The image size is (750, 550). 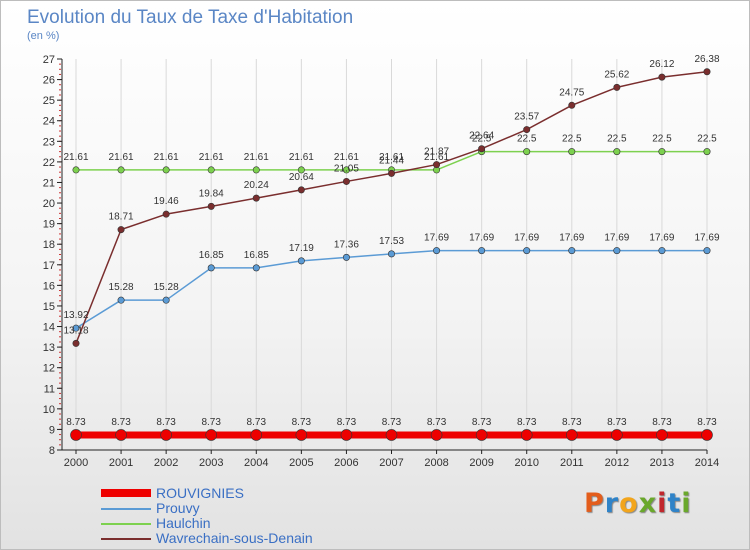 What do you see at coordinates (346, 463) in the screenshot?
I see `x-tick-label: 2006` at bounding box center [346, 463].